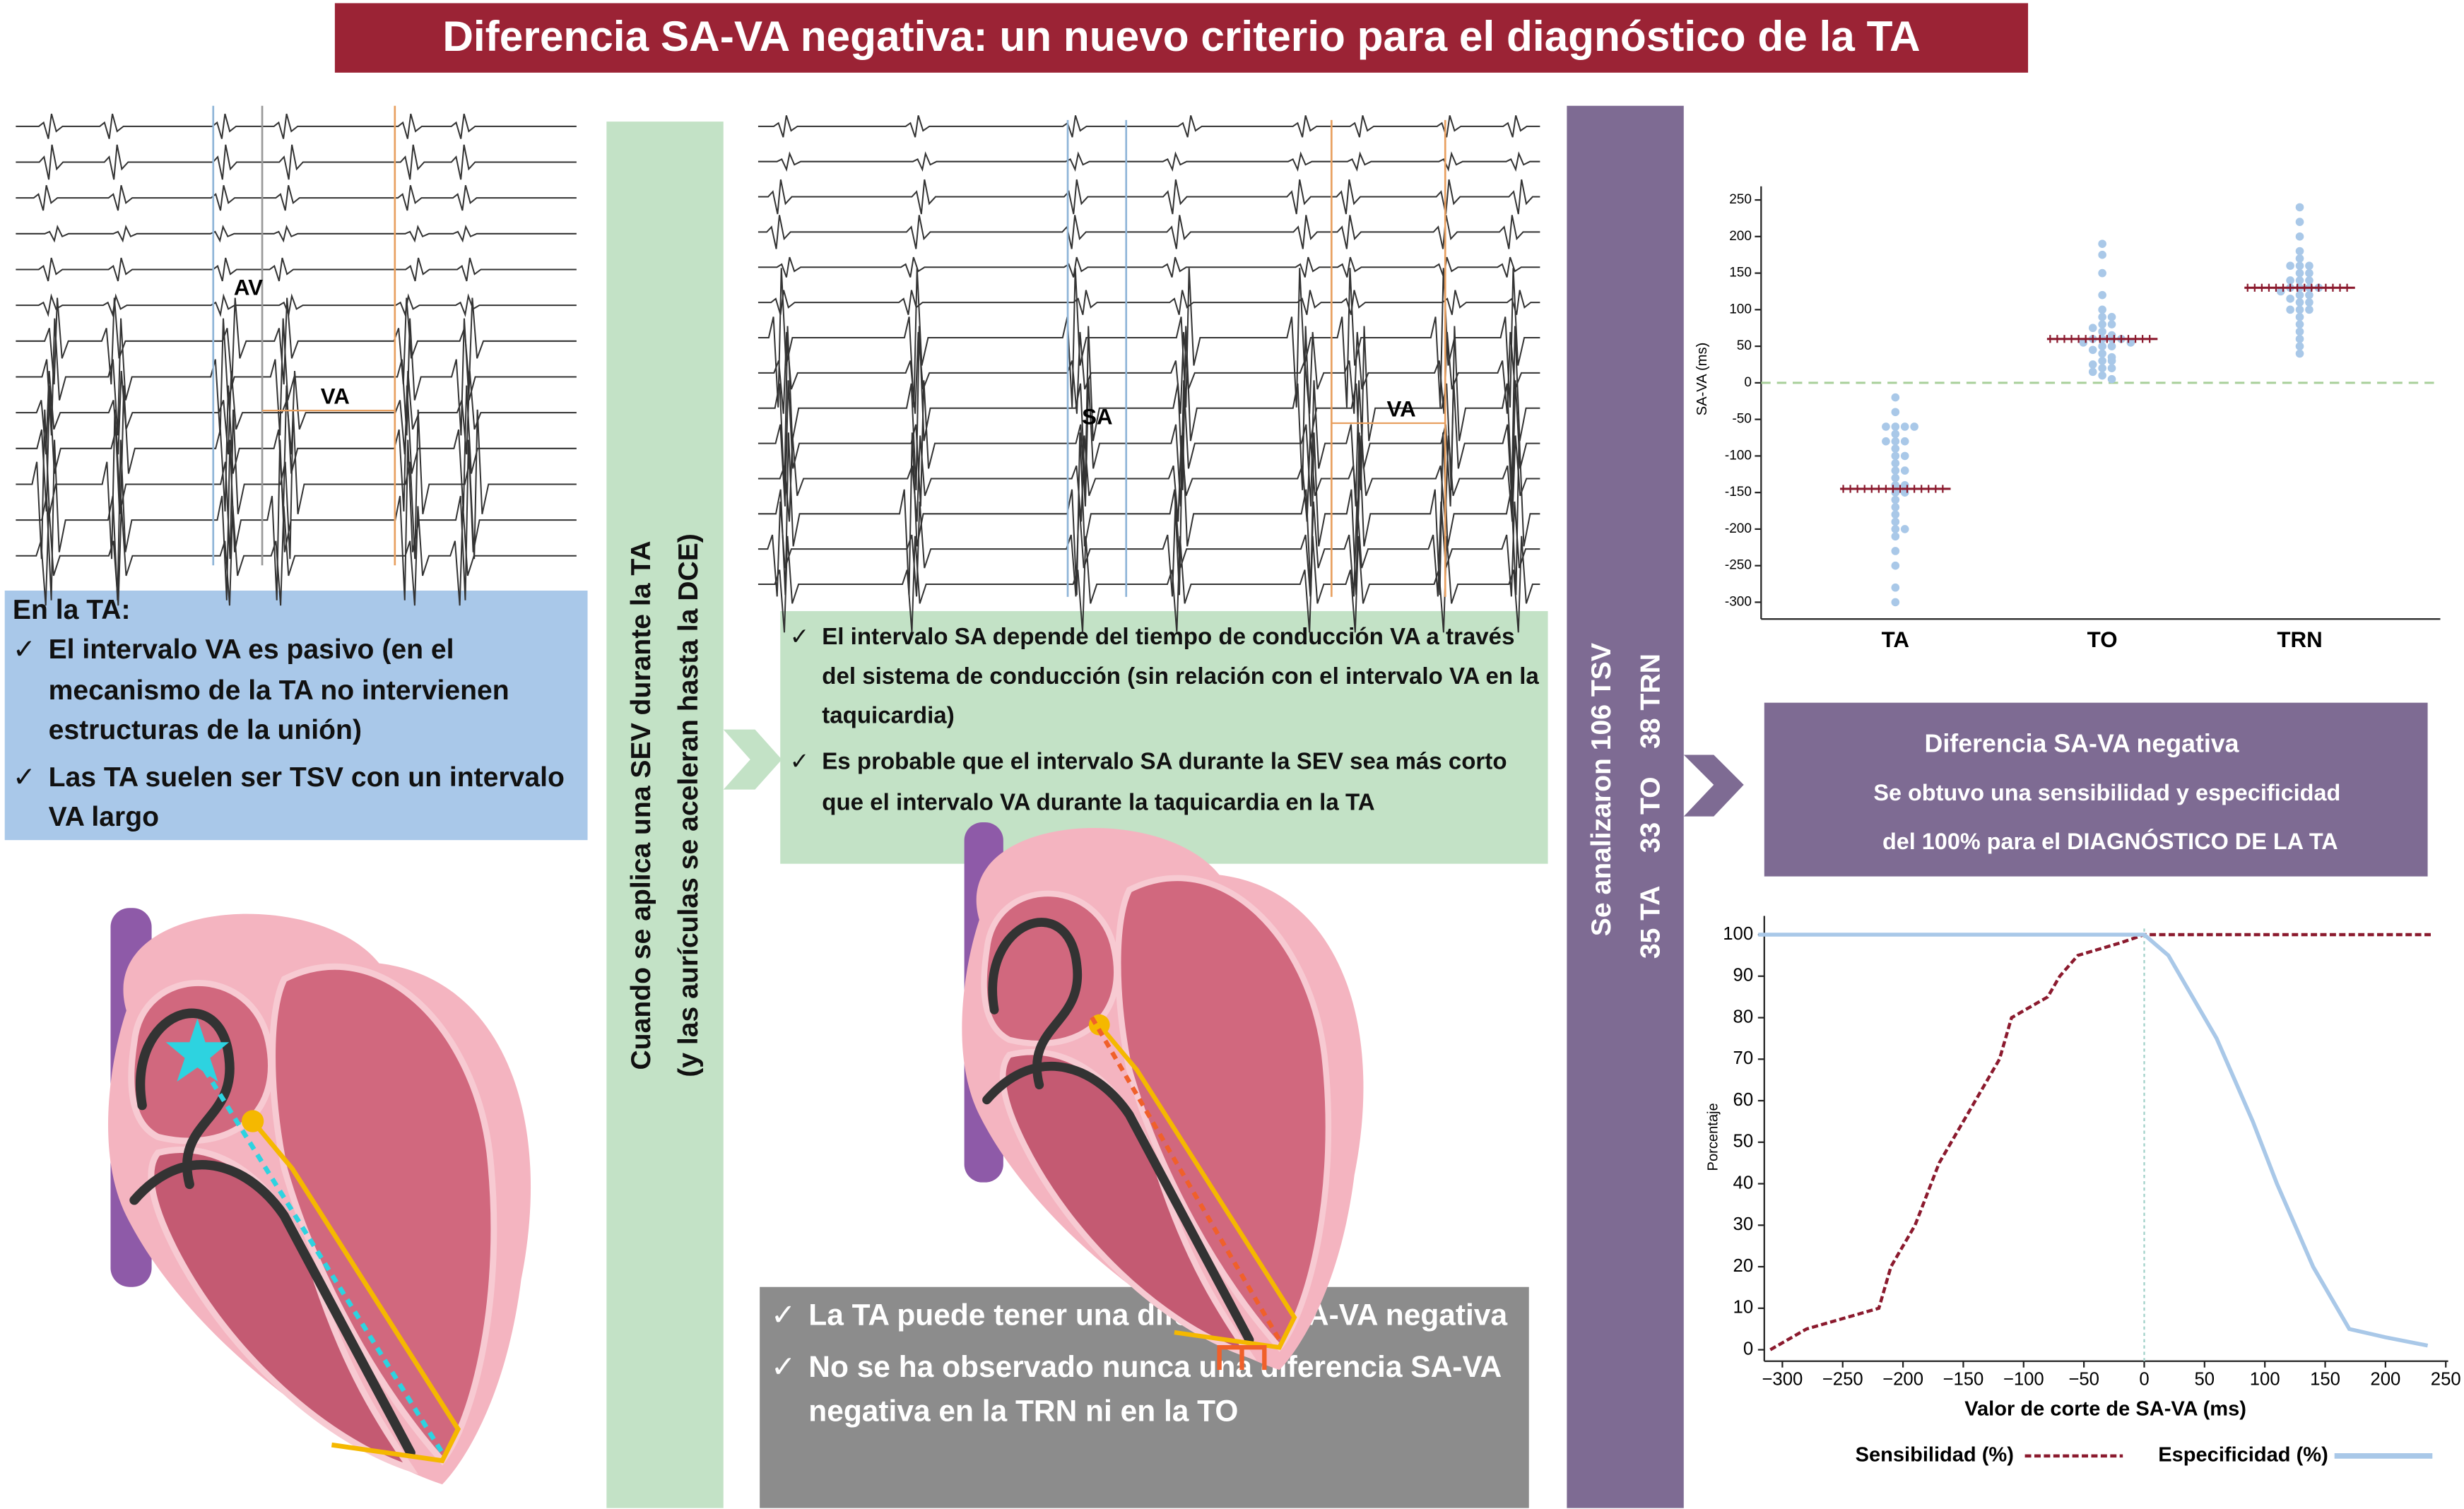 This screenshot has width=2464, height=1509. Describe the element at coordinates (1702, 380) in the screenshot. I see `y-axis-label: SA-VA (ms)` at that location.